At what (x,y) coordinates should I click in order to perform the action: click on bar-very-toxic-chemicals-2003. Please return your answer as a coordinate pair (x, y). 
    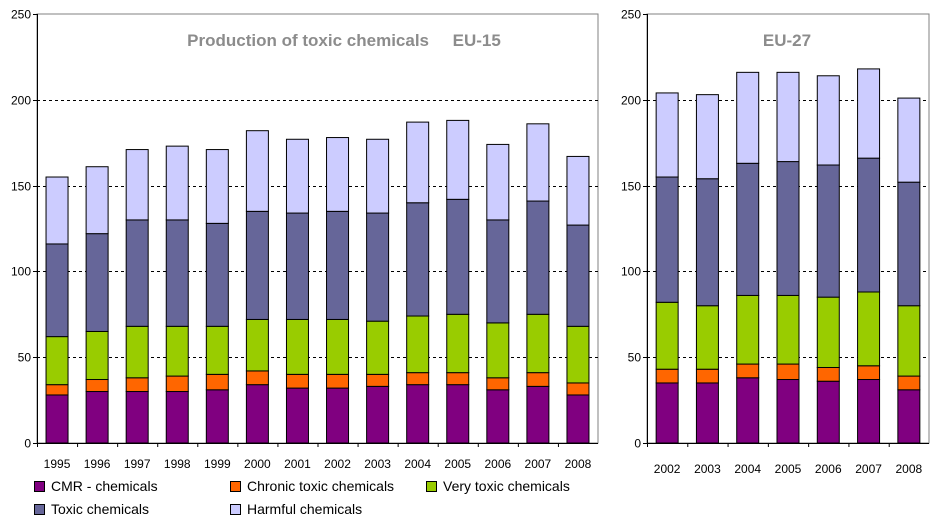
    Looking at the image, I should click on (378, 347).